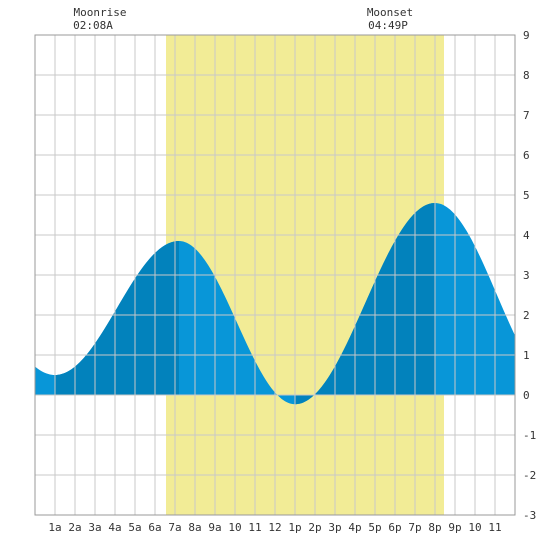  What do you see at coordinates (54, 527) in the screenshot?
I see `x-tick-label: 1a` at bounding box center [54, 527].